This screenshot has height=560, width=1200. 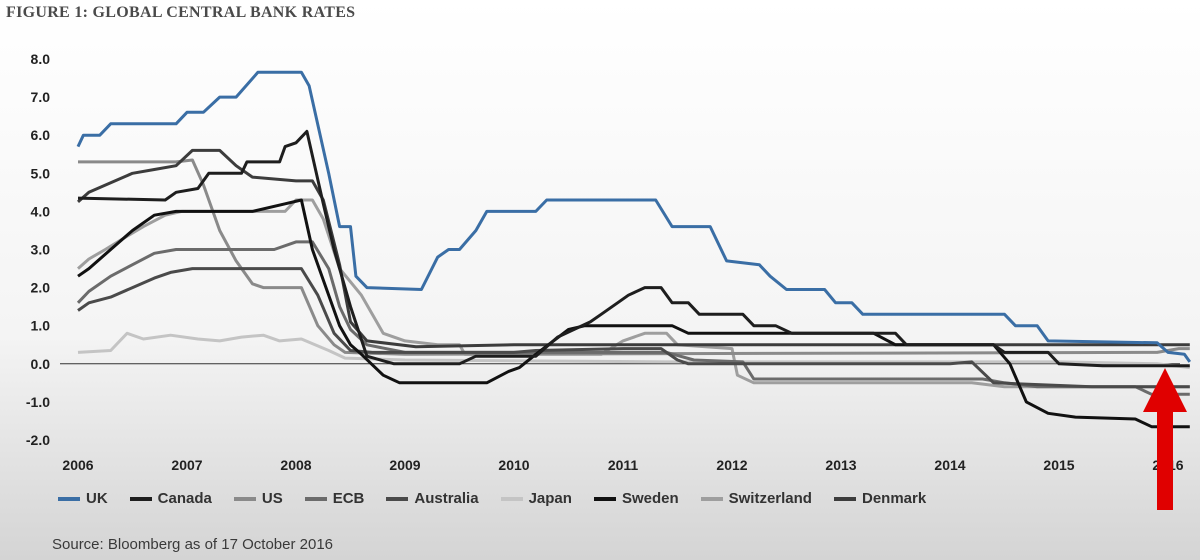 I want to click on legend-item-switzerland: Switzerland, so click(x=756, y=498).